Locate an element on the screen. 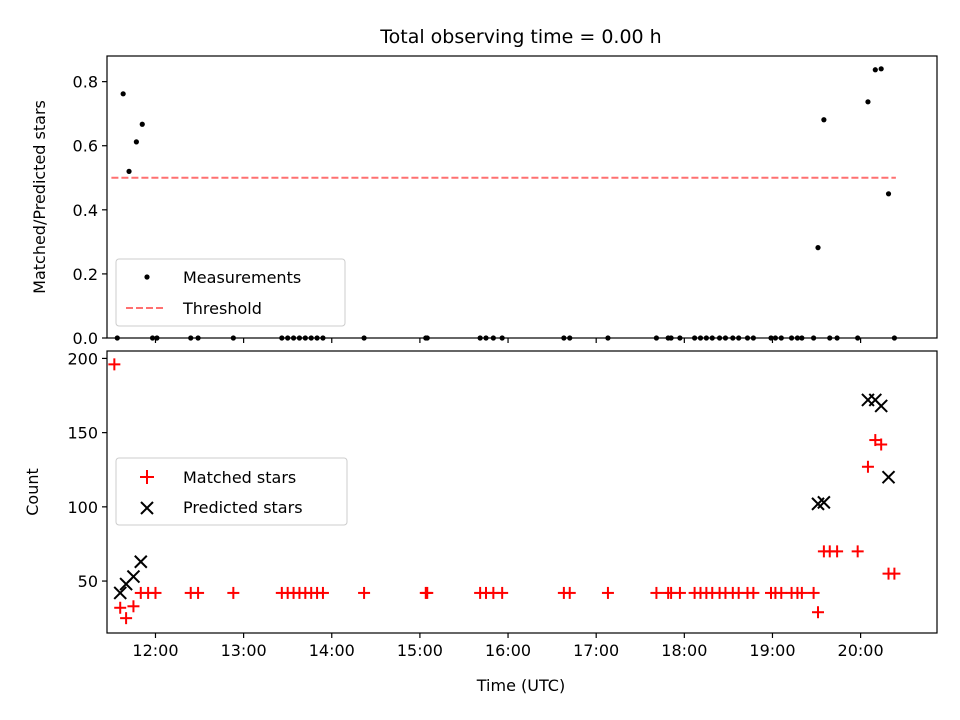 The height and width of the screenshot is (720, 960). legend-matched-marker is located at coordinates (147, 477).